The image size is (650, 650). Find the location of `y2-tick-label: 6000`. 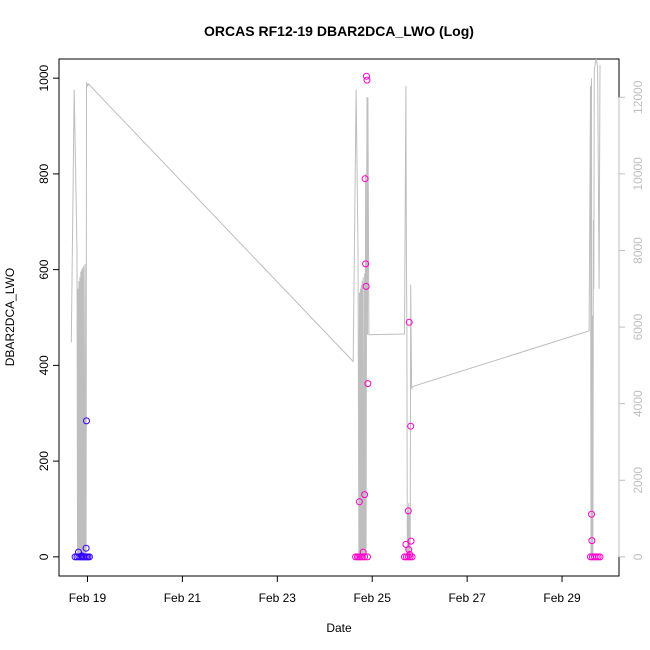

y2-tick-label: 6000 is located at coordinates (638, 326).